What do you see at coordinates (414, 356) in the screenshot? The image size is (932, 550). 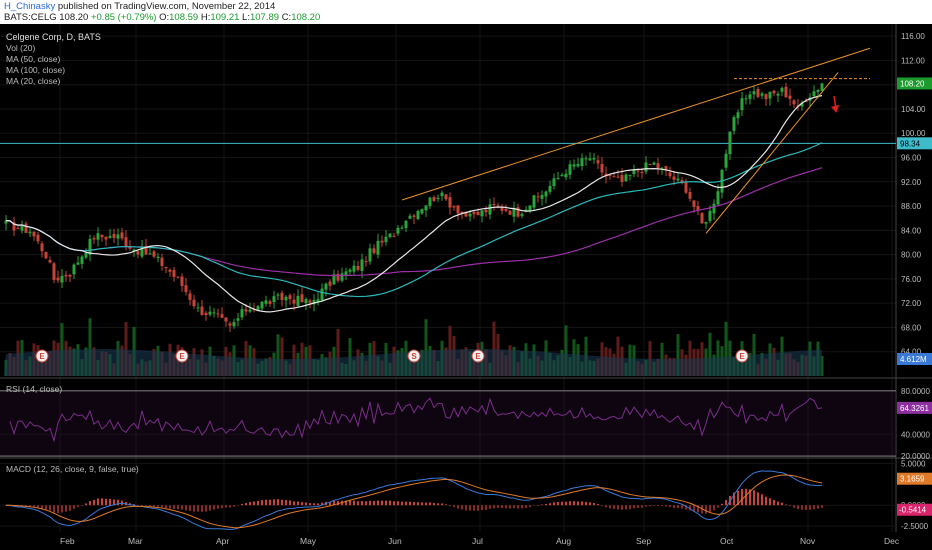 I see `event-marker-label: S` at bounding box center [414, 356].